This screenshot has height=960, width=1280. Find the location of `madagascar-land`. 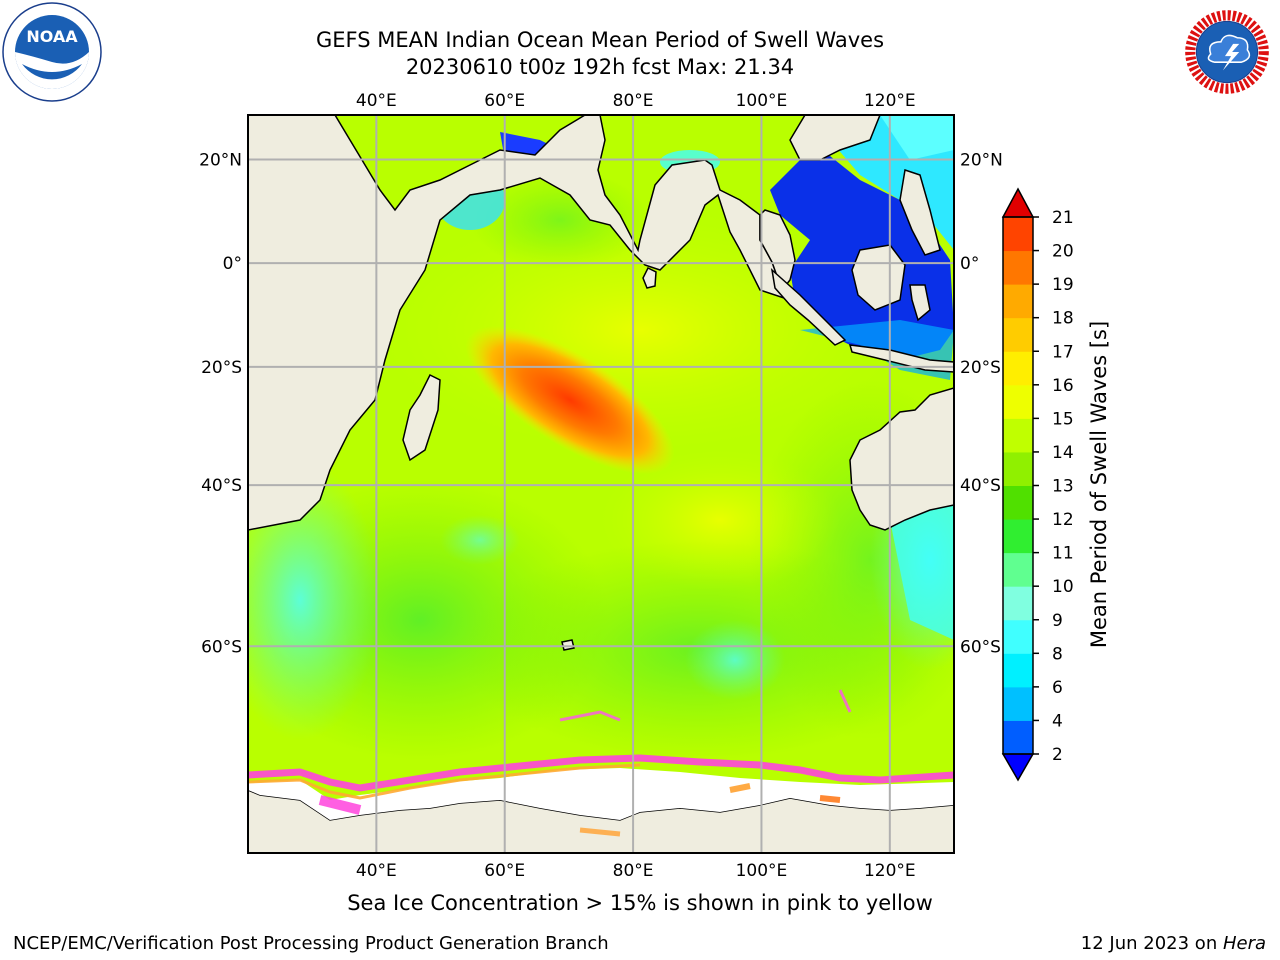

madagascar-land is located at coordinates (421, 417).